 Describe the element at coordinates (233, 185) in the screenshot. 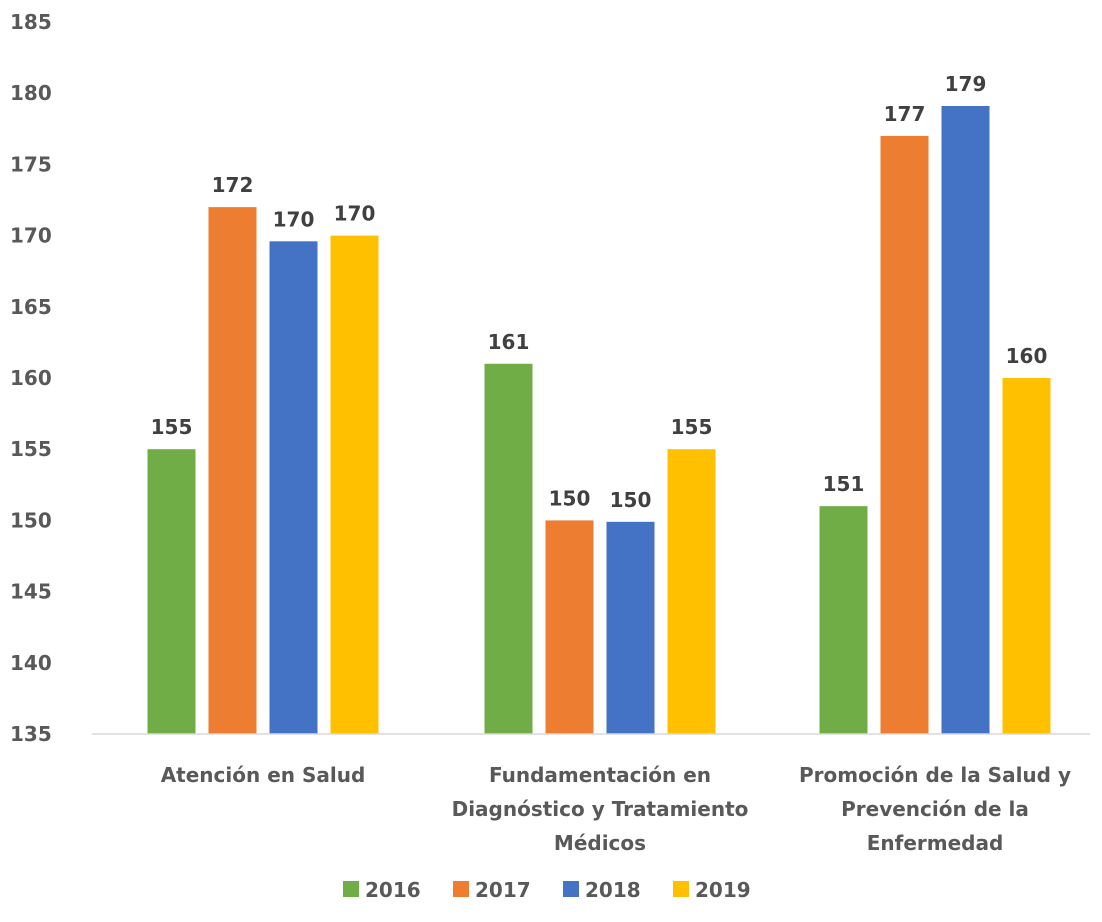

I see `data-label: 172` at that location.